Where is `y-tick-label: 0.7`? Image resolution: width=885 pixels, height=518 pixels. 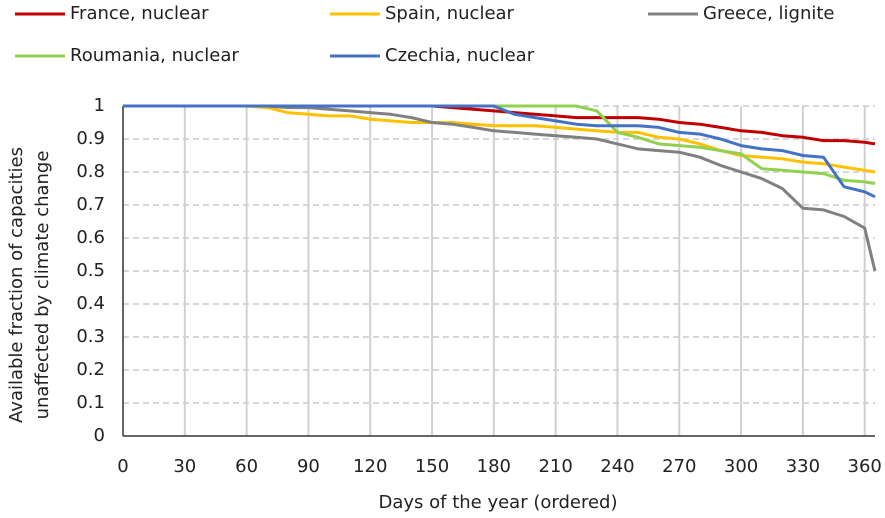 y-tick-label: 0.7 is located at coordinates (90, 204).